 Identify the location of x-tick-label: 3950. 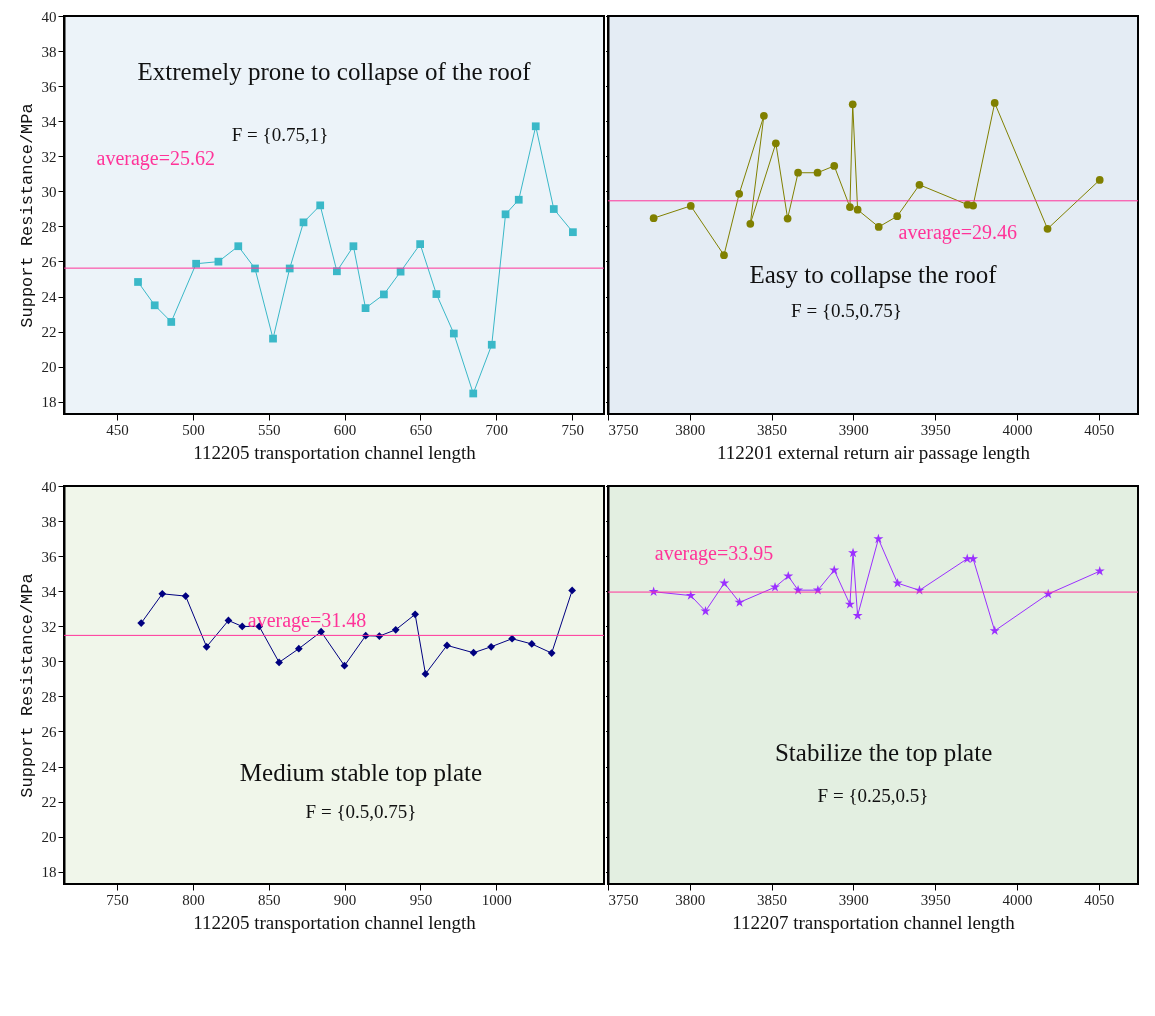
(935, 429).